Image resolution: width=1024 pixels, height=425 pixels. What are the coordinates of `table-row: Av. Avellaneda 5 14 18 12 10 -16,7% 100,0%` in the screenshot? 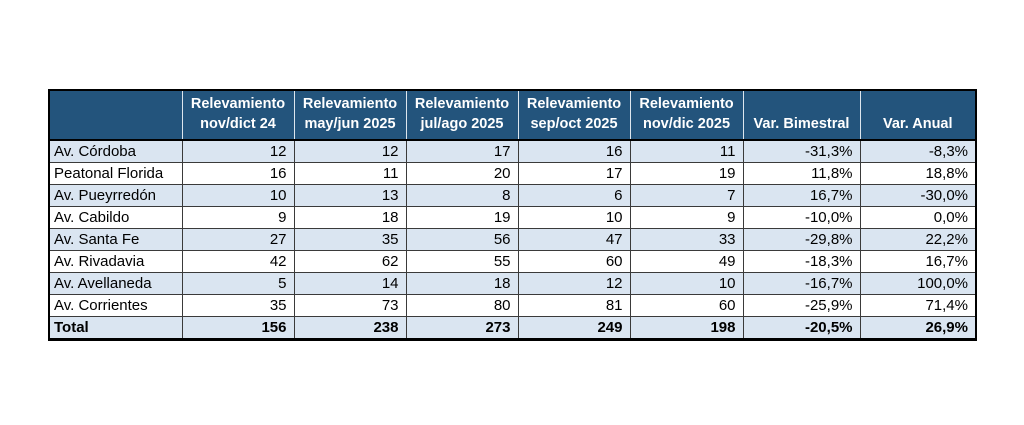 It's located at (512, 284).